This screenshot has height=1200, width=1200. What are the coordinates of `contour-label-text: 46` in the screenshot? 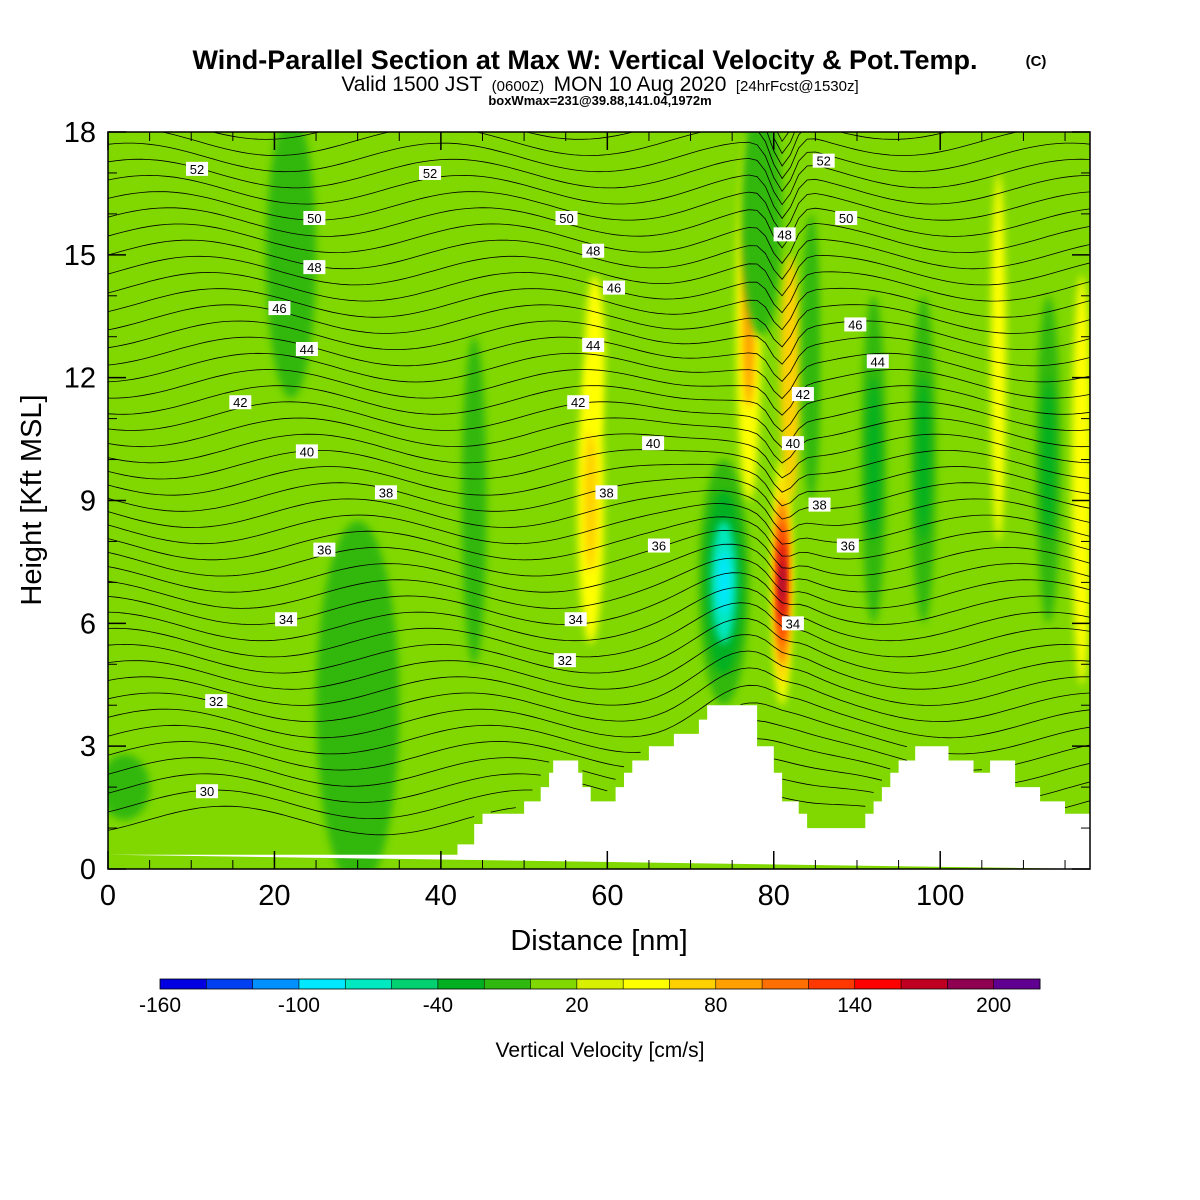 It's located at (855, 324).